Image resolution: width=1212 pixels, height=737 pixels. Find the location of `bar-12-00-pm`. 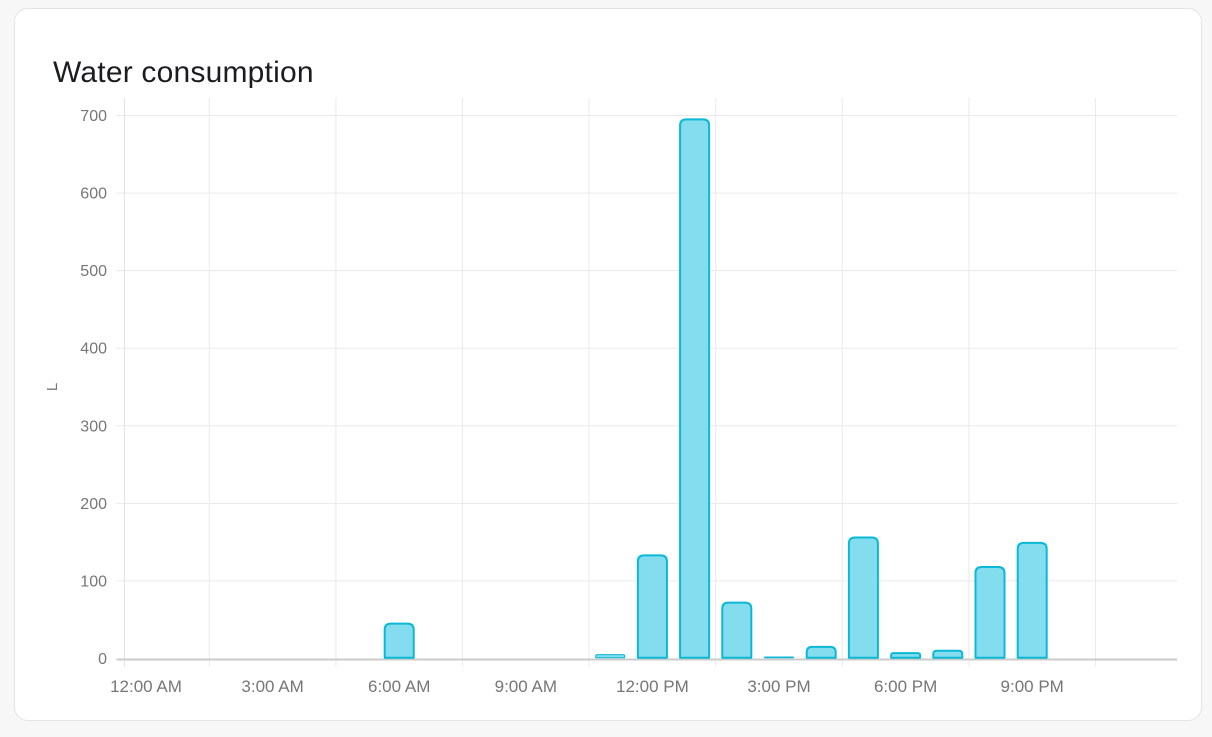

bar-12-00-pm is located at coordinates (652, 606).